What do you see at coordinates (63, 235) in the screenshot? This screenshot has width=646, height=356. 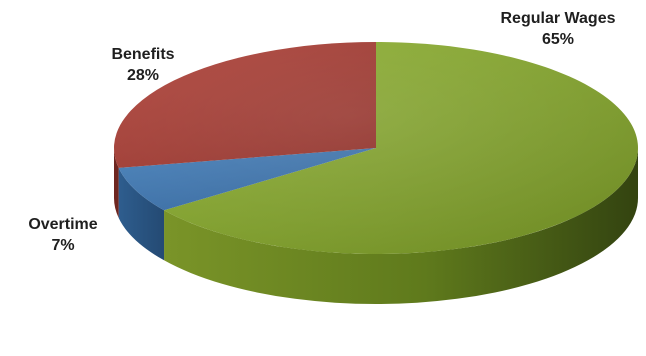 I see `label-overtime: Overtime 7%` at bounding box center [63, 235].